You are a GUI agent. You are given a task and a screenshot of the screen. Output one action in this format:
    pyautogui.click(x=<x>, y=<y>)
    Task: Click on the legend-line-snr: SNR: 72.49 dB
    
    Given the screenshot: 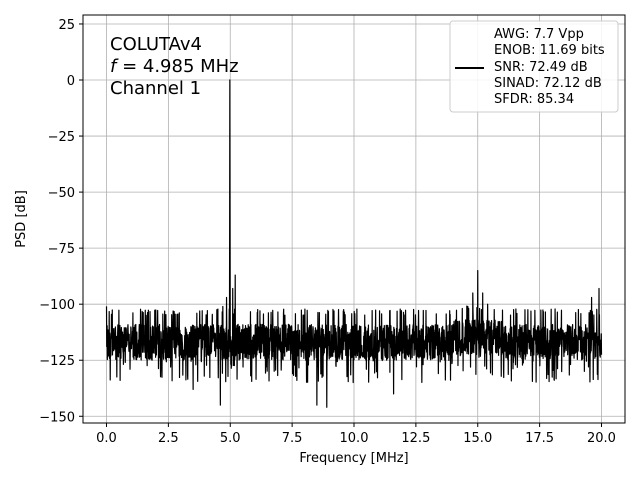 What is the action you would take?
    pyautogui.click(x=541, y=67)
    